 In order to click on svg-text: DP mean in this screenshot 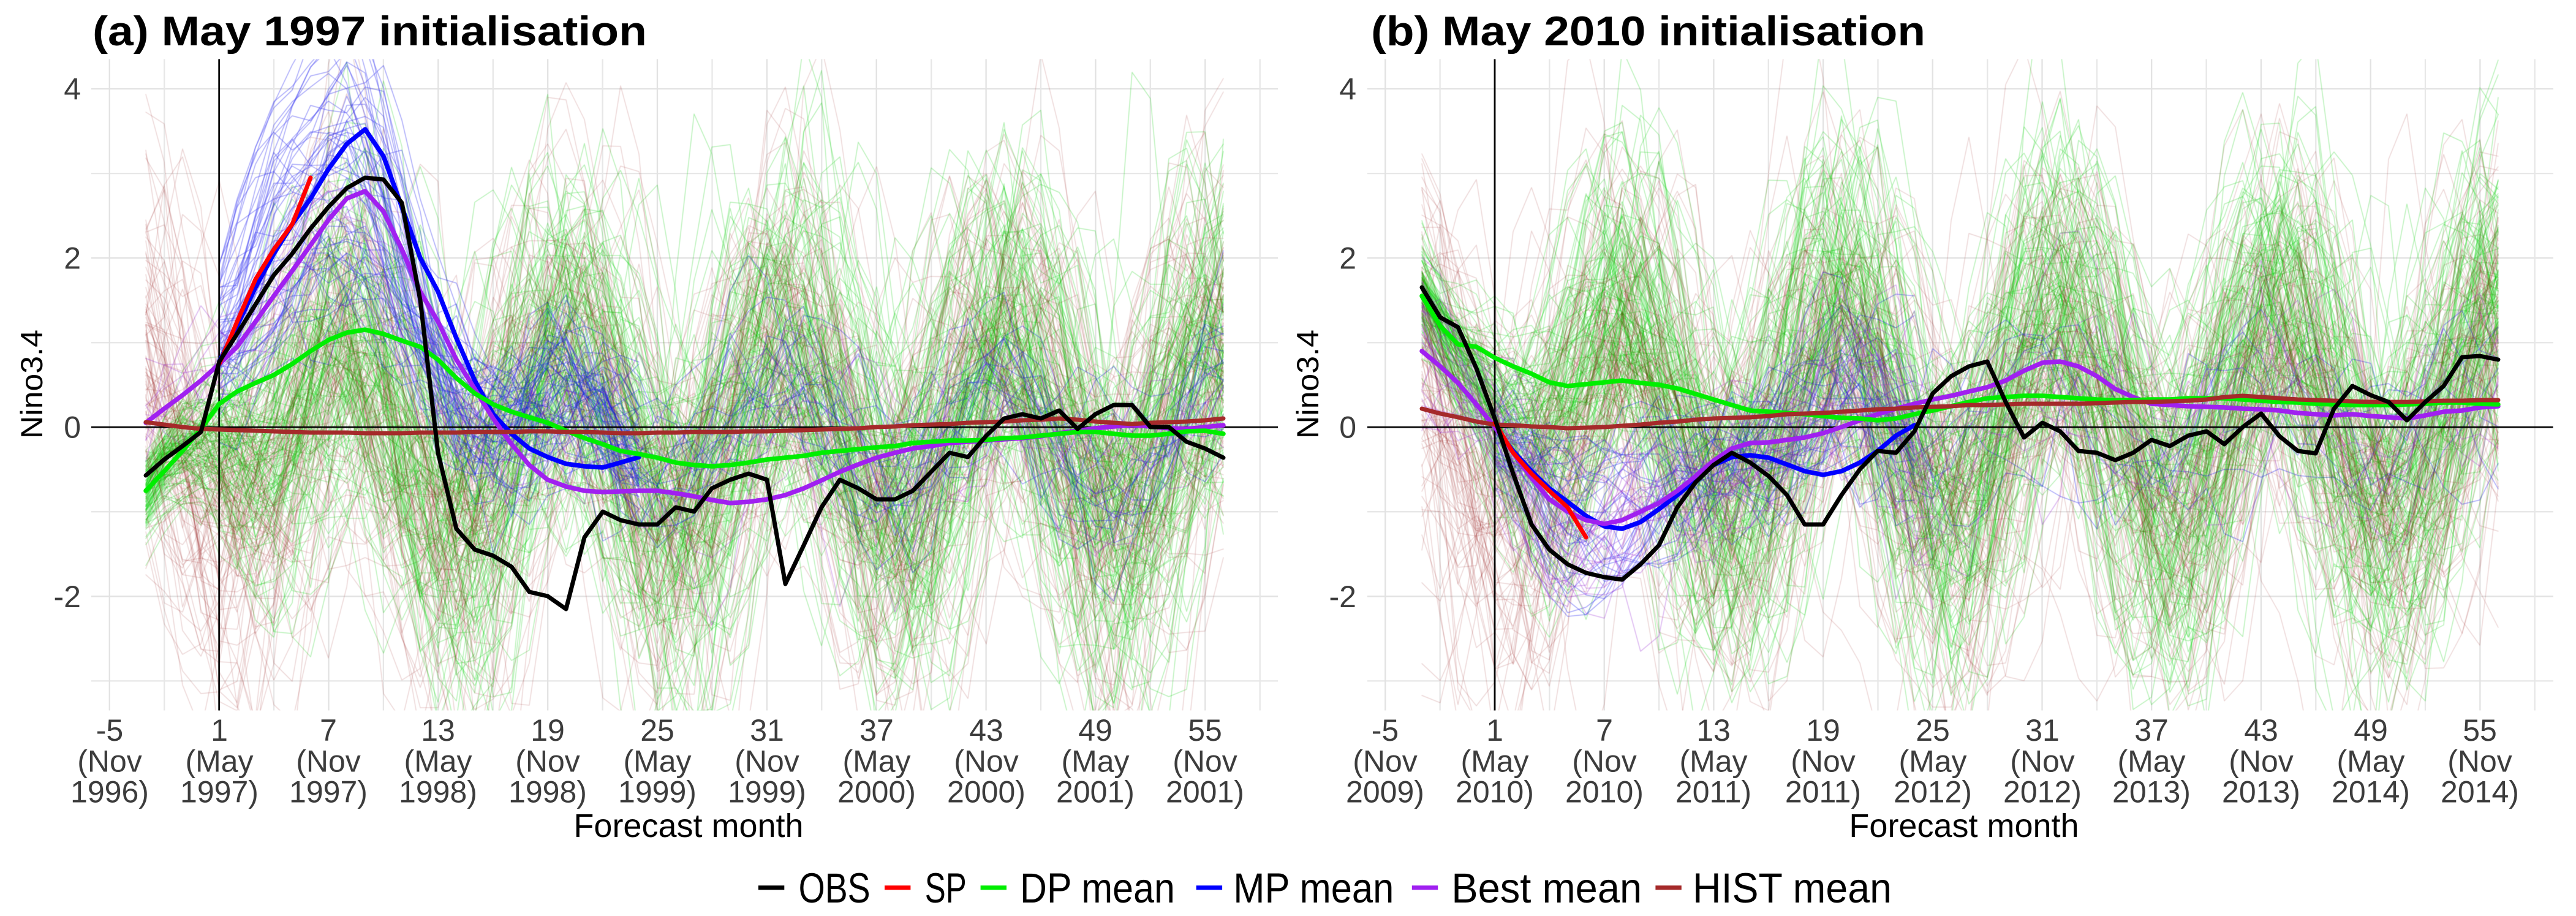, I will do `click(1097, 888)`.